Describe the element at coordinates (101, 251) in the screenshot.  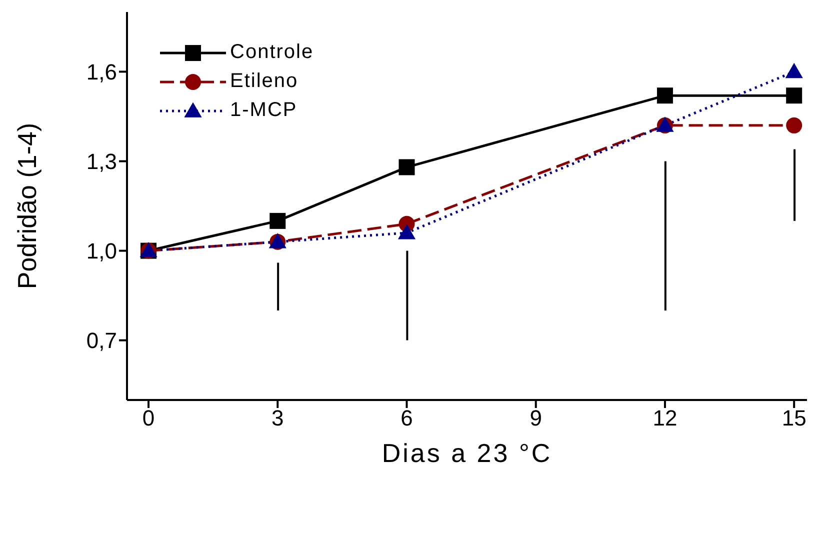
I see `y-tick-label: 1,0` at that location.